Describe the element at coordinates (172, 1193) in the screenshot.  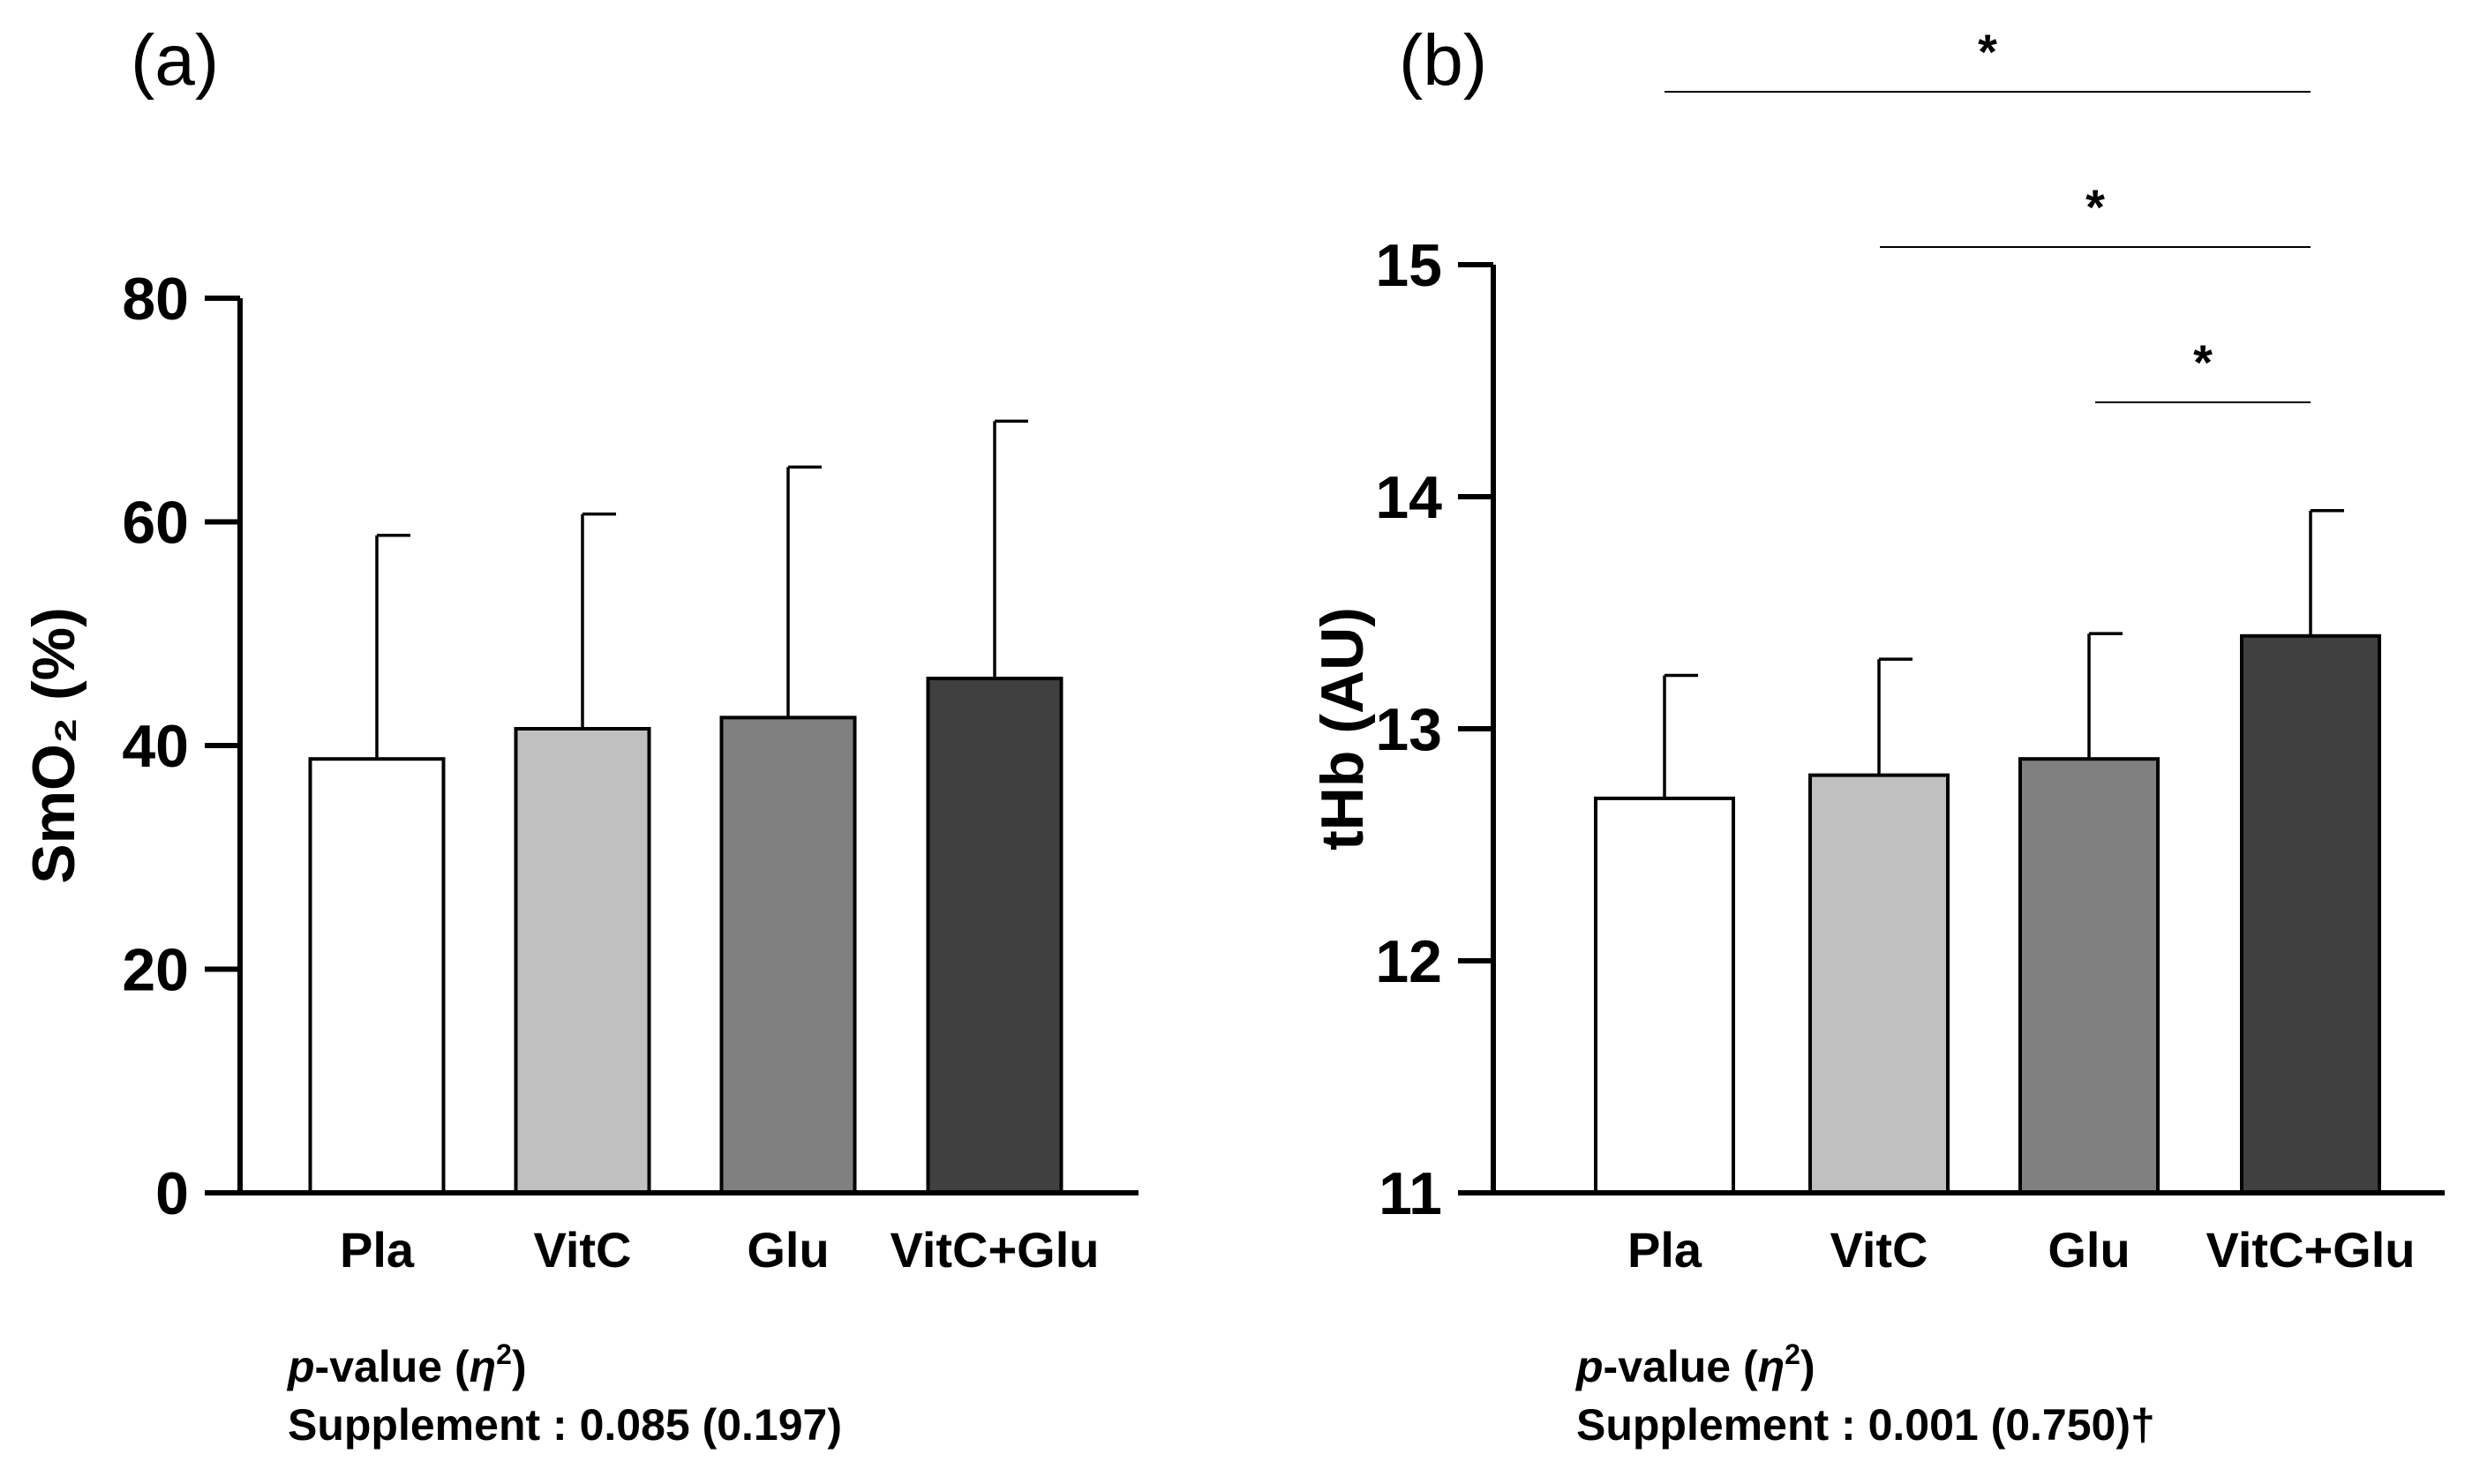
I see `y-tick-label: 0` at that location.